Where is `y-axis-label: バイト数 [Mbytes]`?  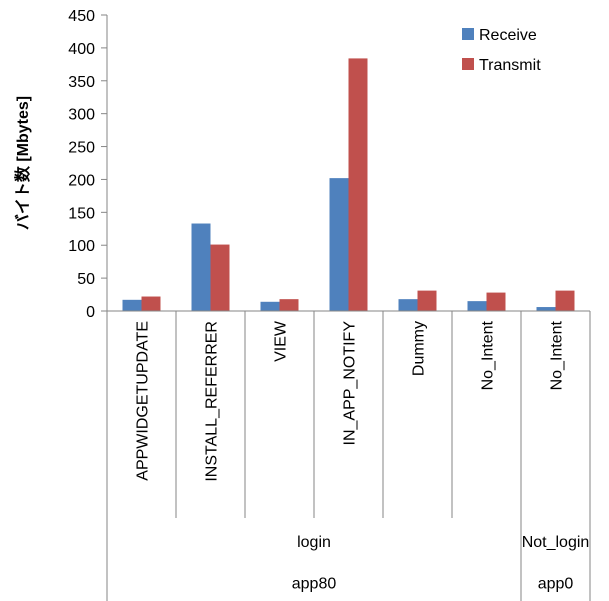
y-axis-label: バイト数 [Mbytes] is located at coordinates (22, 163).